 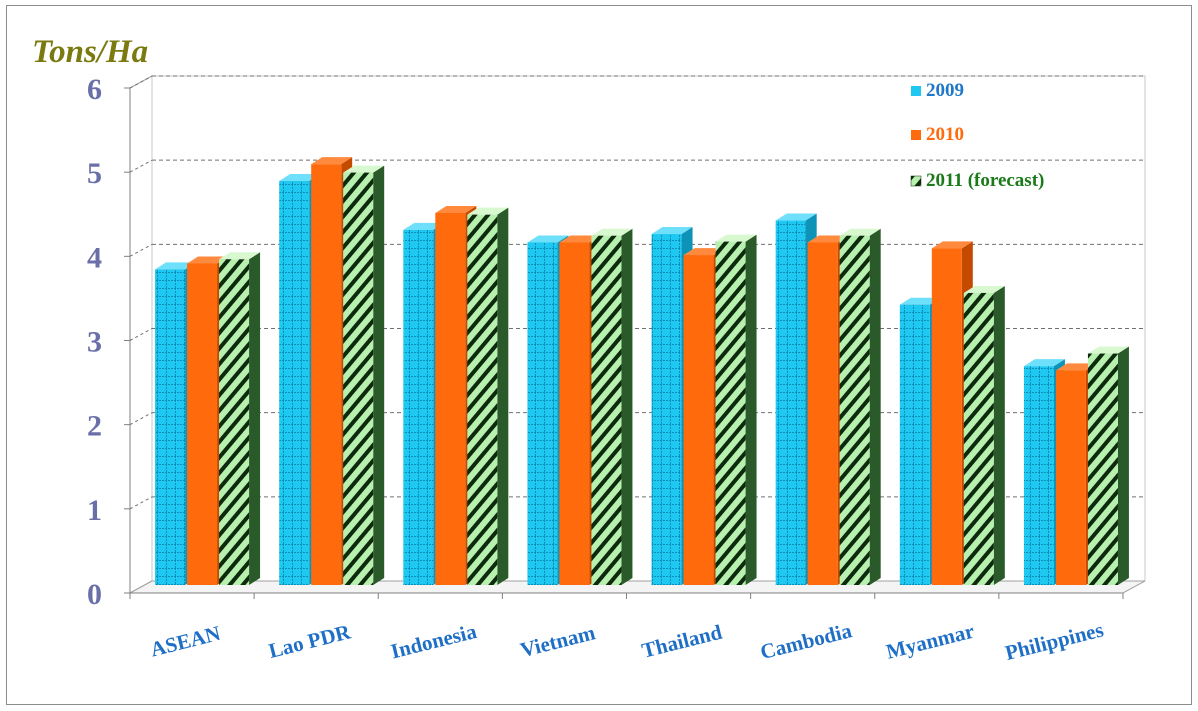 What do you see at coordinates (681, 641) in the screenshot?
I see `x-tick-label: Thailand` at bounding box center [681, 641].